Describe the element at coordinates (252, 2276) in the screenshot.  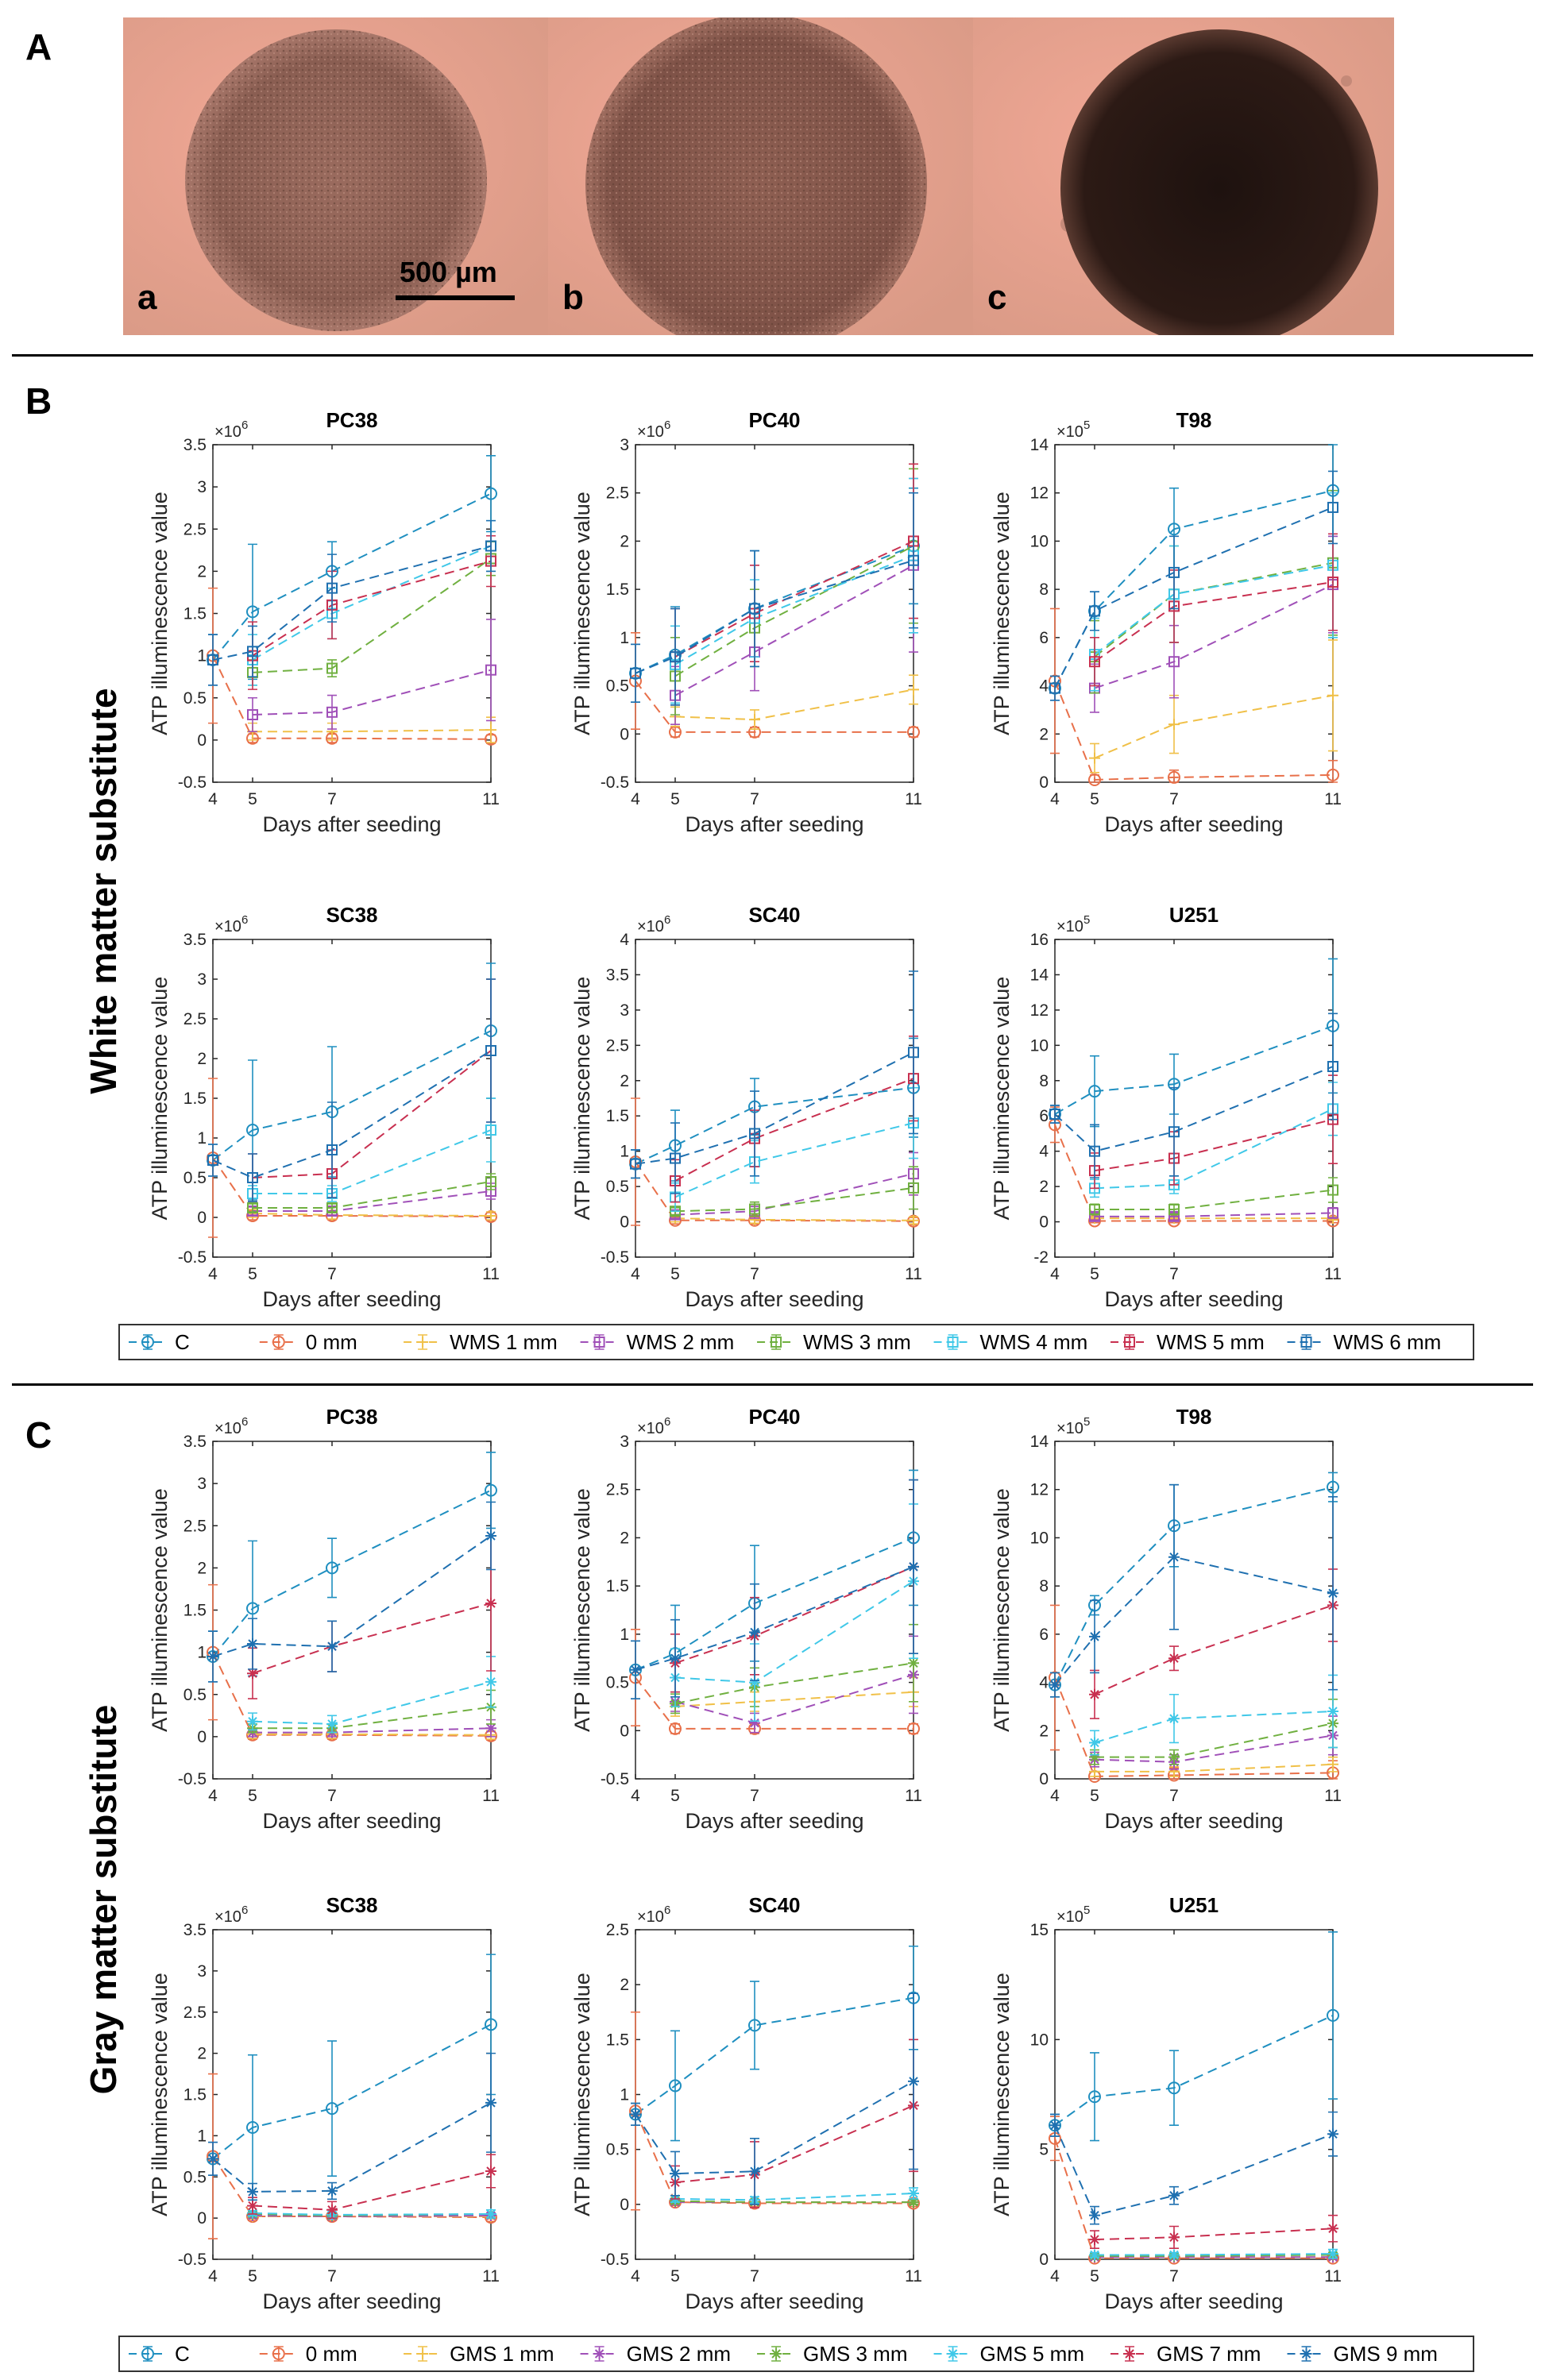
I see `x-tick-label: 5` at that location.